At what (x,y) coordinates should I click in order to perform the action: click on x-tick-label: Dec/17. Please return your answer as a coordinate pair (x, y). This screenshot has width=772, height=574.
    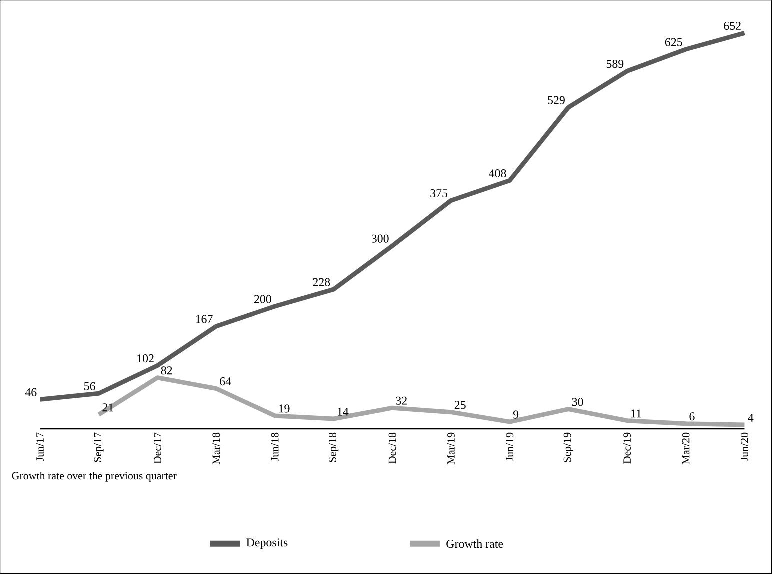
    Looking at the image, I should click on (158, 448).